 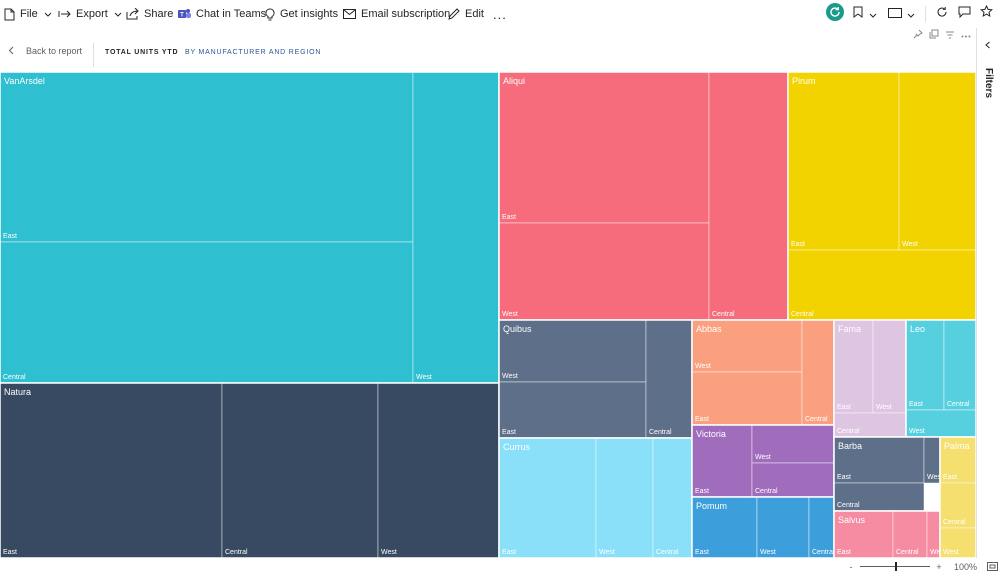 I want to click on filter-lines-icon, so click(x=950, y=35).